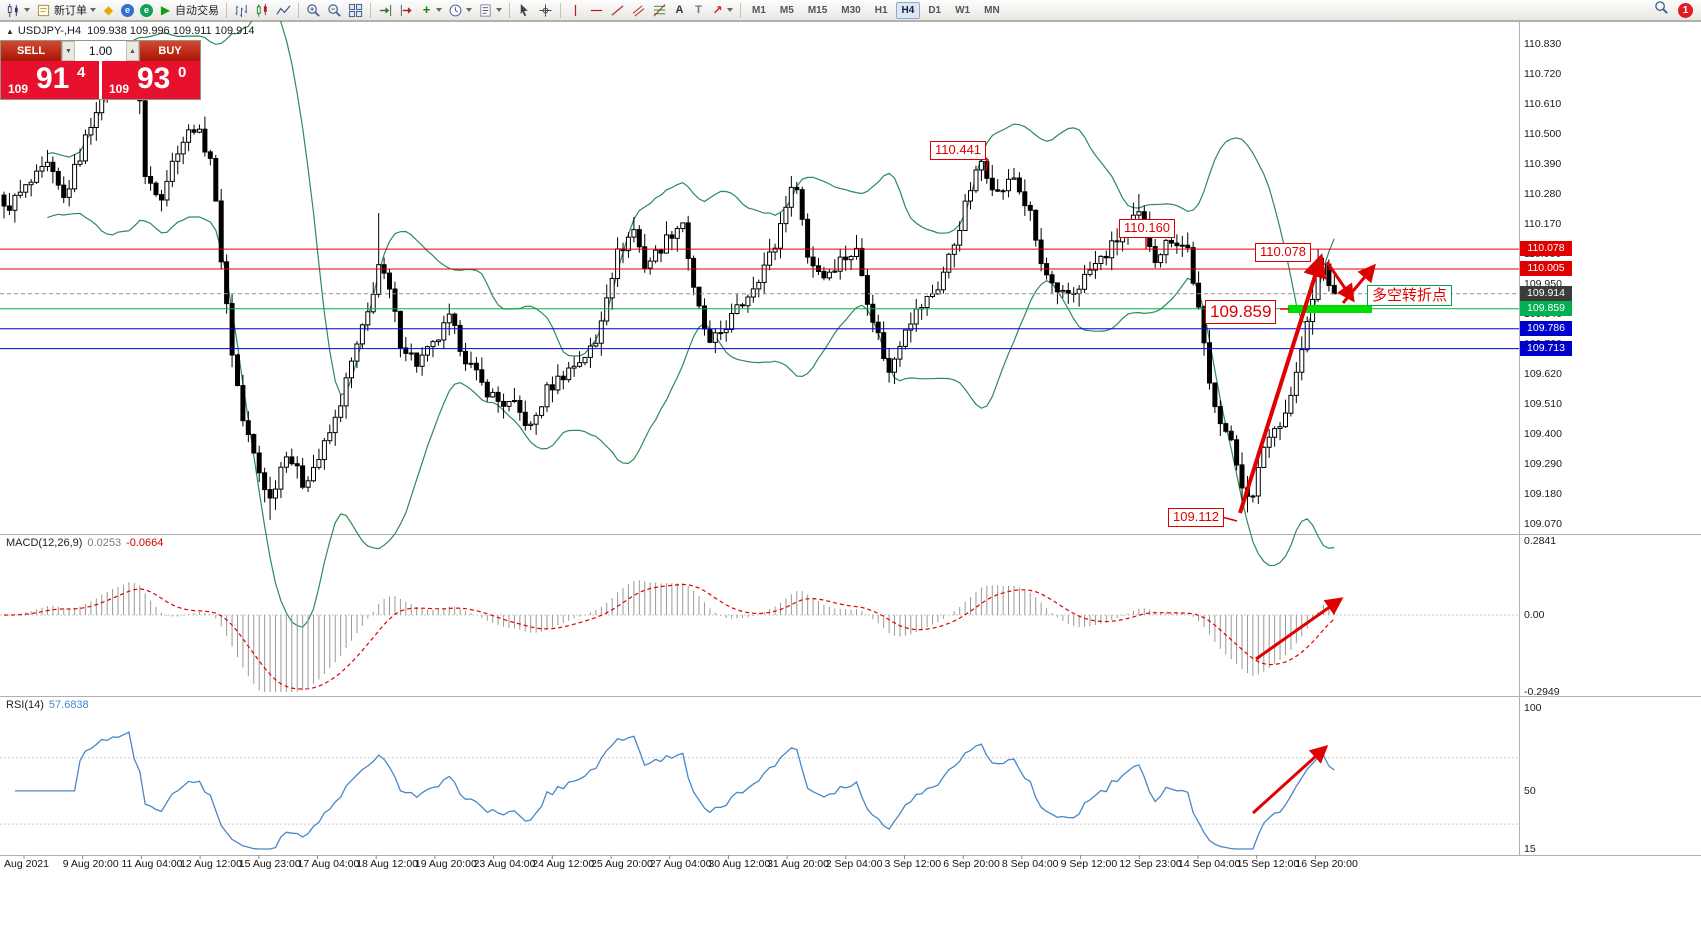 The image size is (1701, 942). What do you see at coordinates (1542, 691) in the screenshot?
I see `macd-axis-label: -0.2949` at bounding box center [1542, 691].